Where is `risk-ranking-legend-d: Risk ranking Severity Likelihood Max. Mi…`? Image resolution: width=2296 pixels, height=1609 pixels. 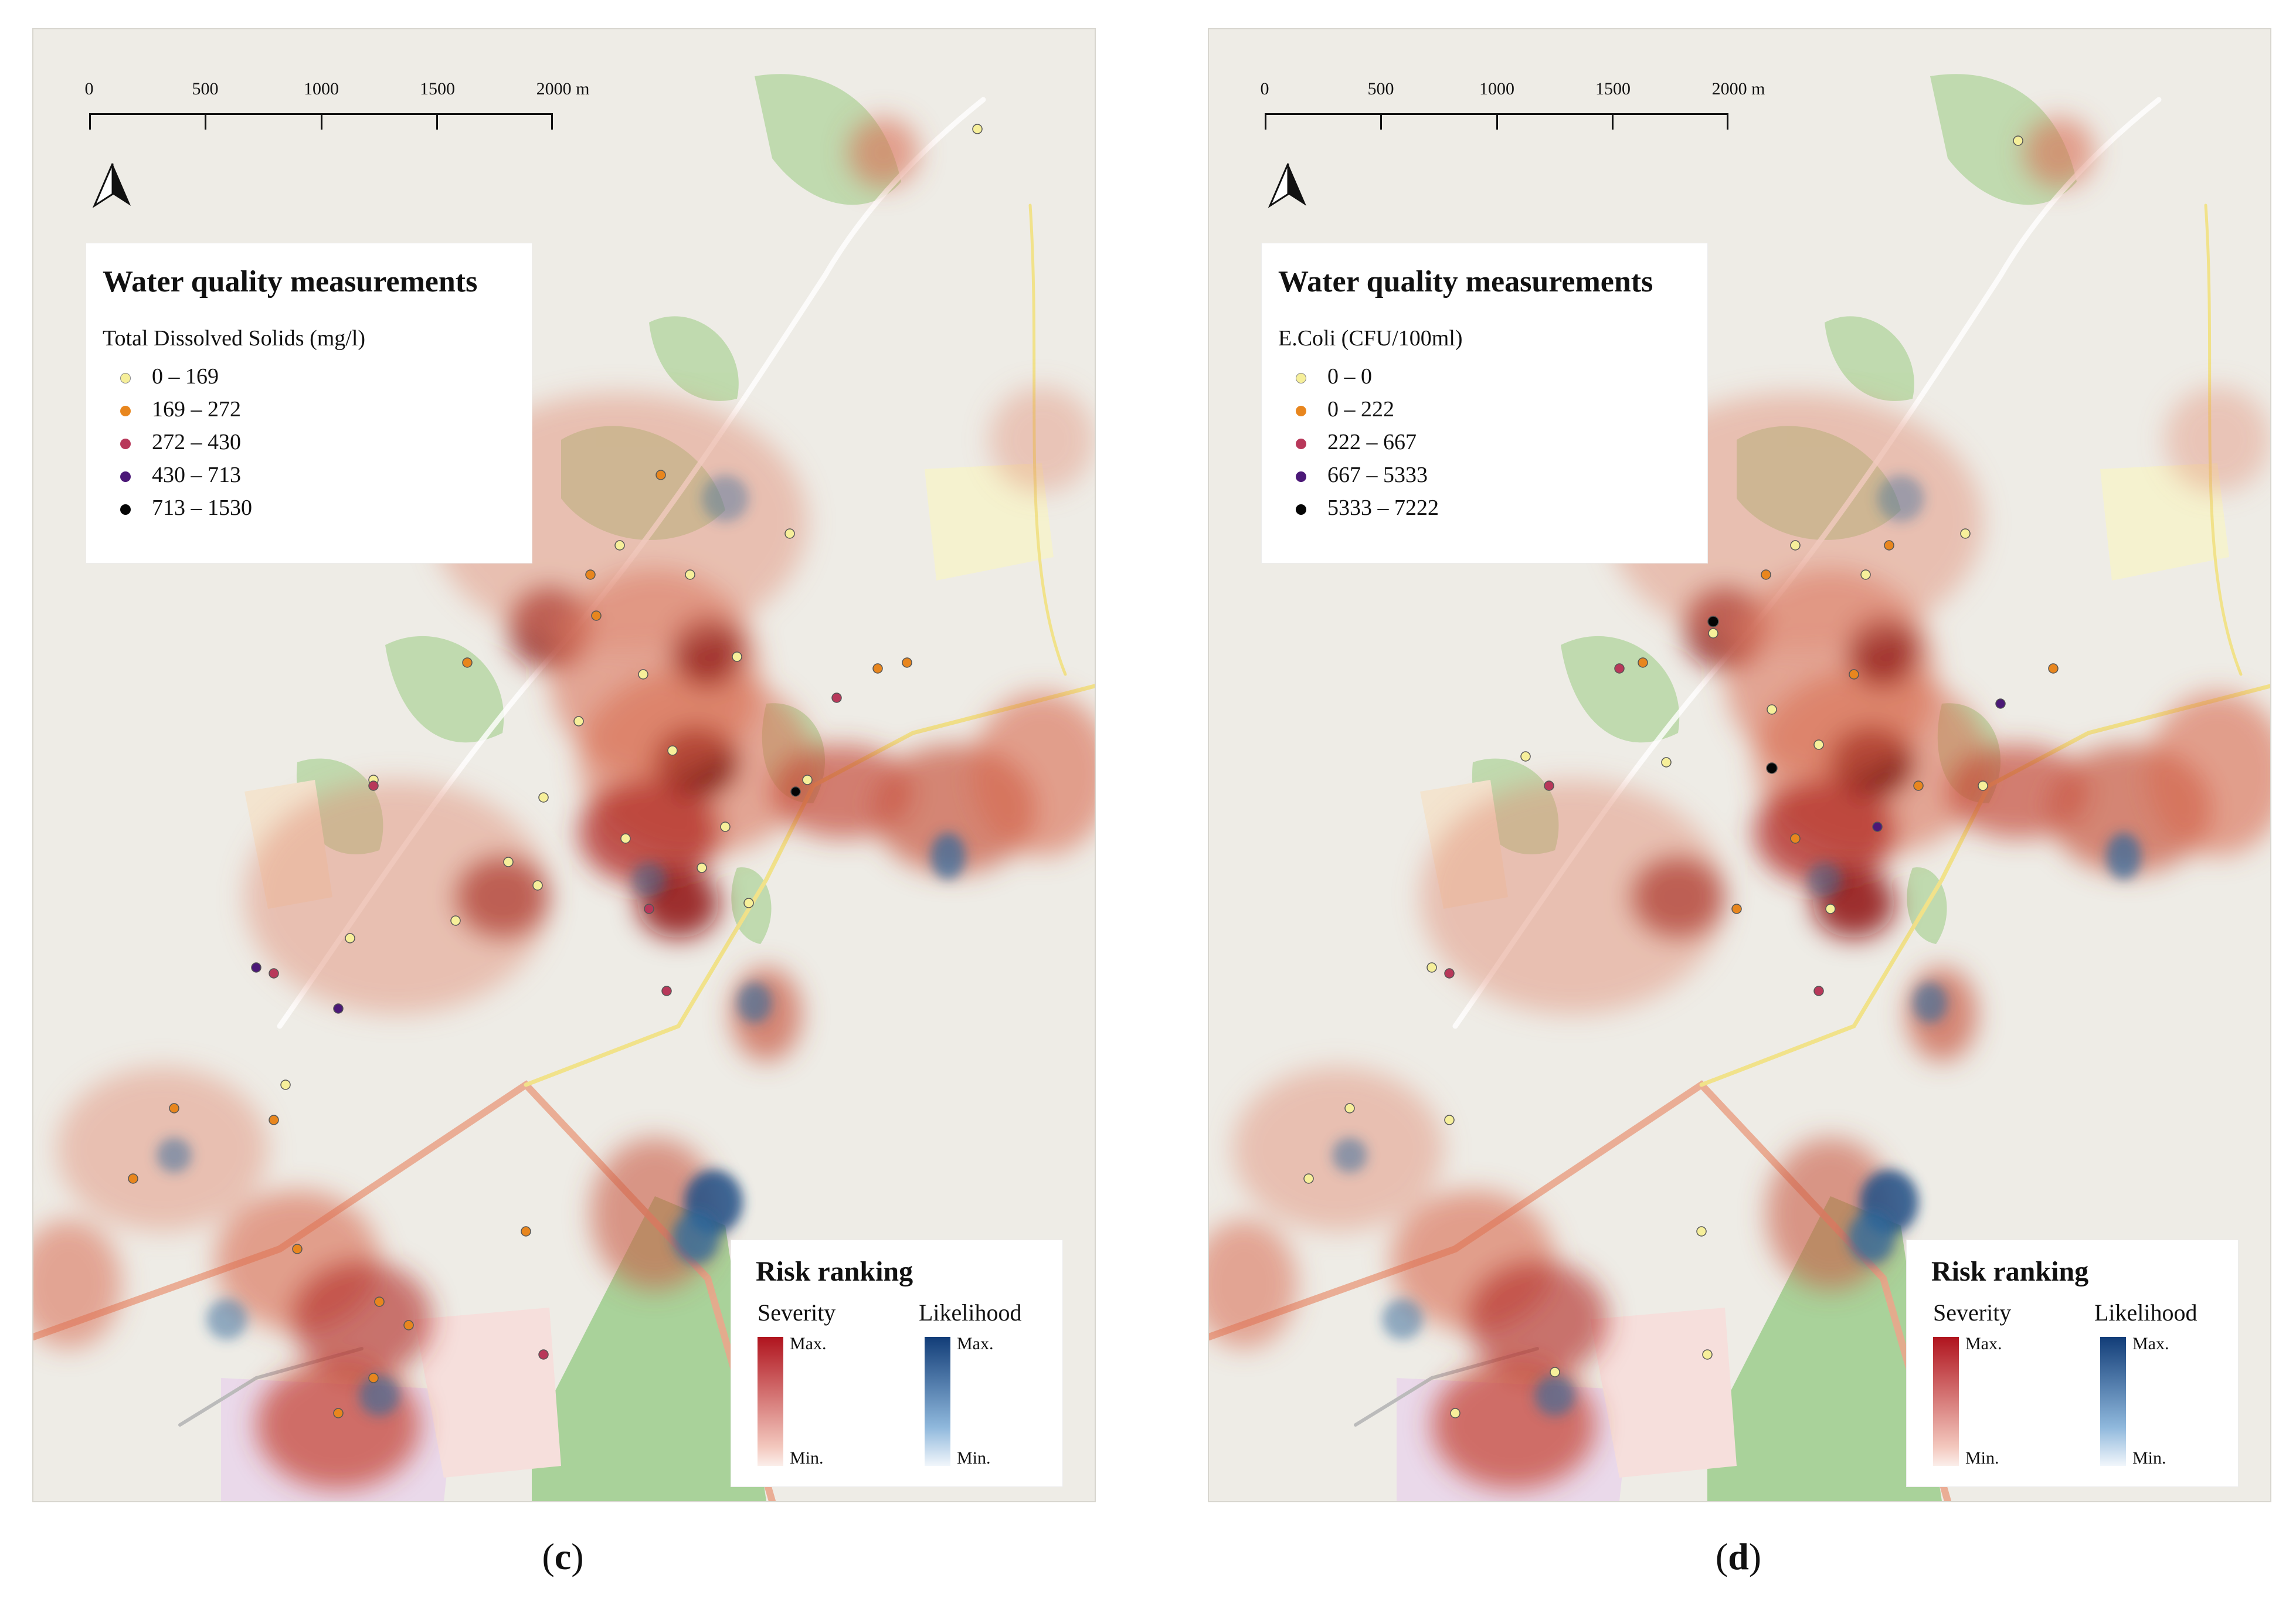
risk-ranking-legend-d: Risk ranking Severity Likelihood Max. Mi… is located at coordinates (2073, 1363).